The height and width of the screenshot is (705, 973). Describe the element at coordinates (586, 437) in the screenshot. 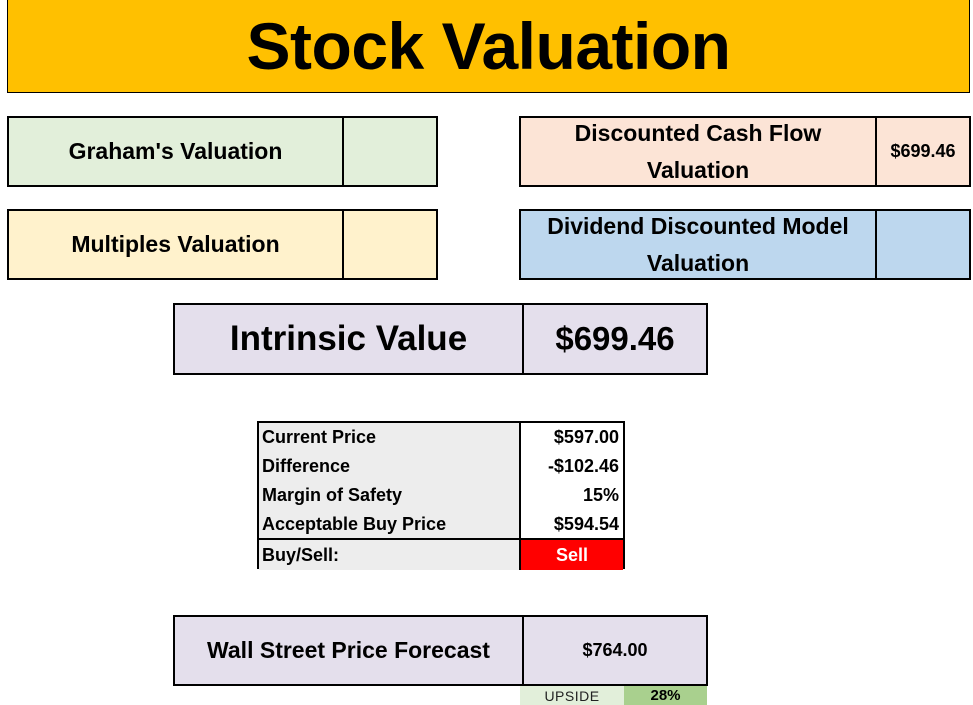

I see `current-price-value: $597.00` at that location.